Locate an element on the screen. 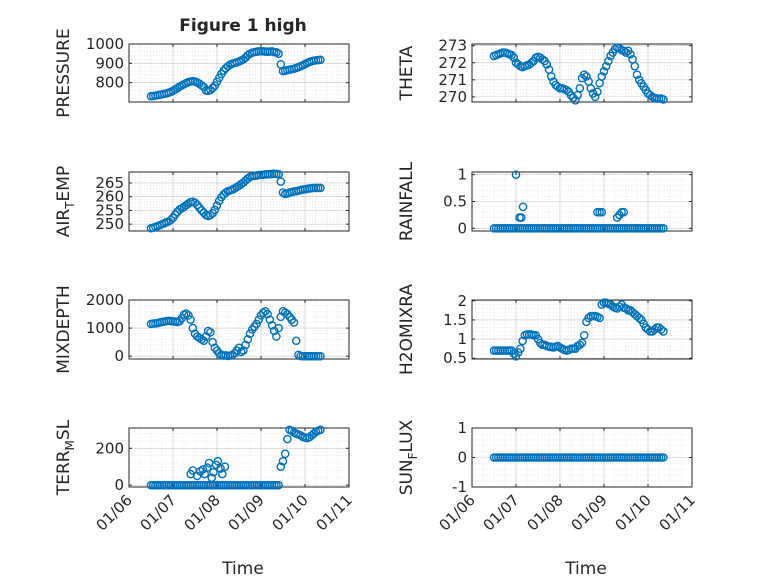 This screenshot has width=778, height=583. series-air-temp is located at coordinates (235, 201).